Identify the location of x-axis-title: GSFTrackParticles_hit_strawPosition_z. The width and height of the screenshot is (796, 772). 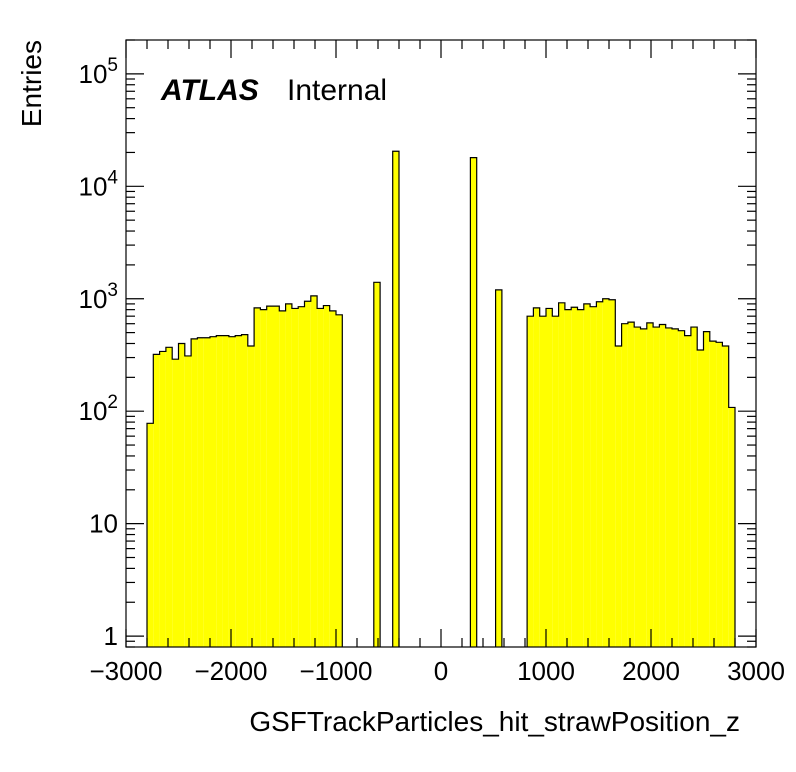
(494, 721).